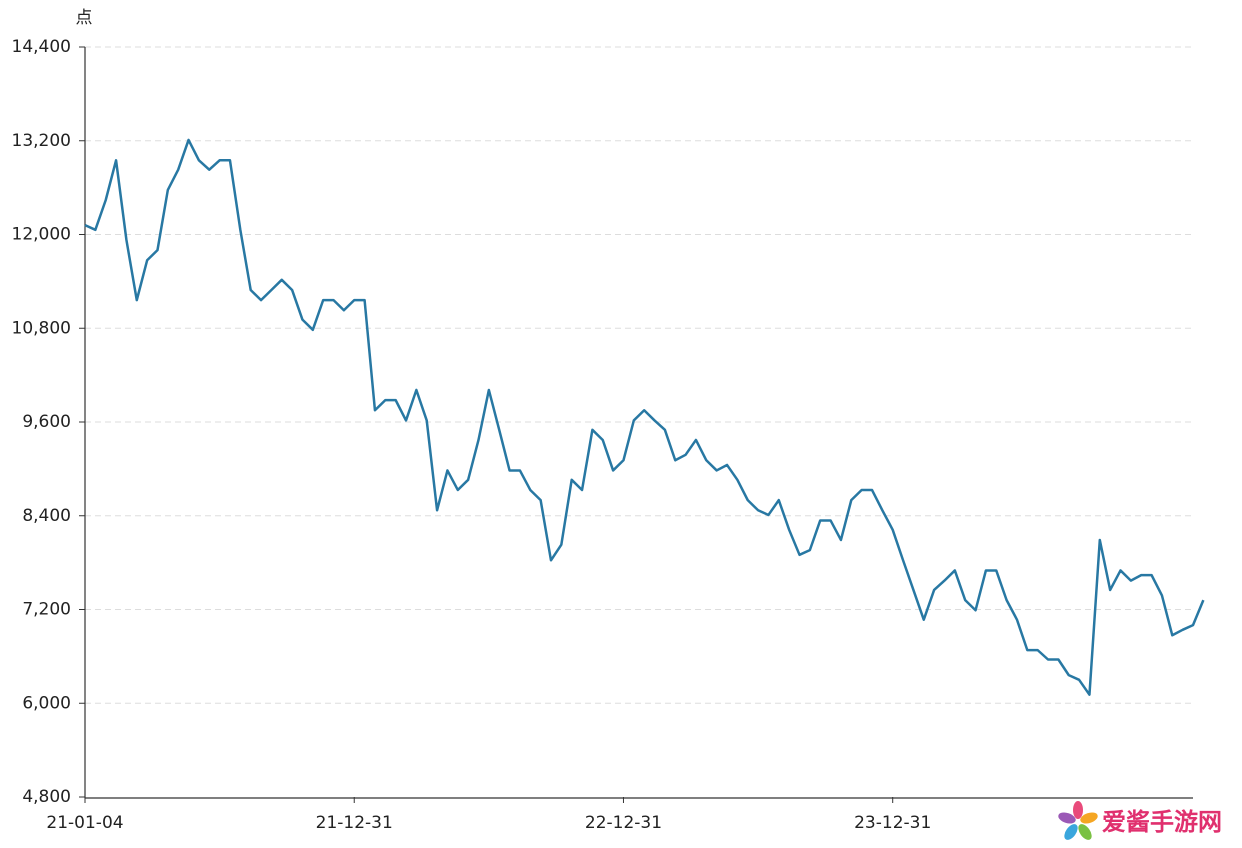 This screenshot has width=1242, height=848. What do you see at coordinates (41, 141) in the screenshot?
I see `y-tick-label: 13,200` at bounding box center [41, 141].